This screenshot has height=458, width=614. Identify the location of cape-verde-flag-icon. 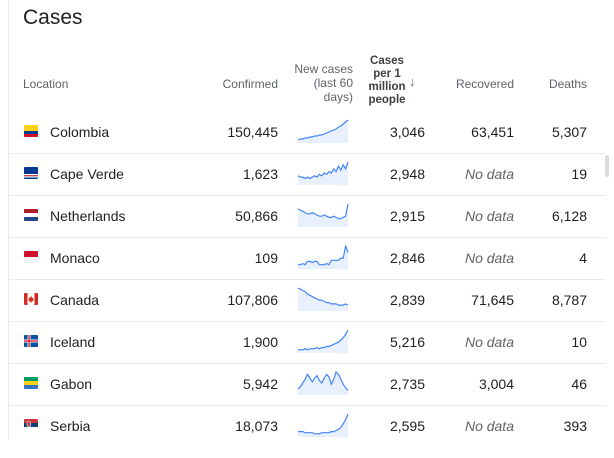
(31, 173).